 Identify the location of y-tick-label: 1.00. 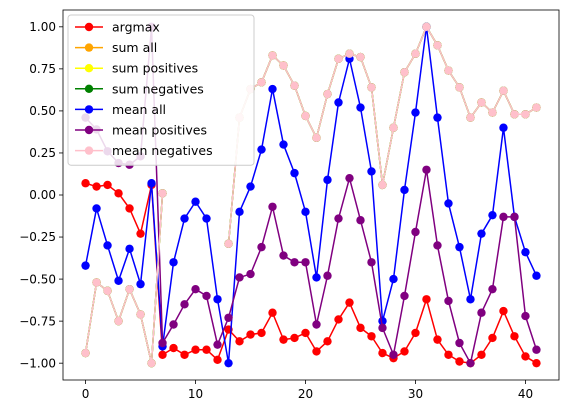
(42, 27).